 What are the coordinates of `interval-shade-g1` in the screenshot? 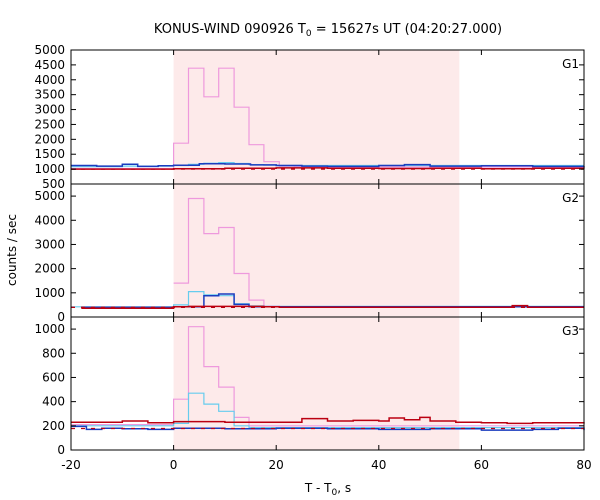 It's located at (316, 117).